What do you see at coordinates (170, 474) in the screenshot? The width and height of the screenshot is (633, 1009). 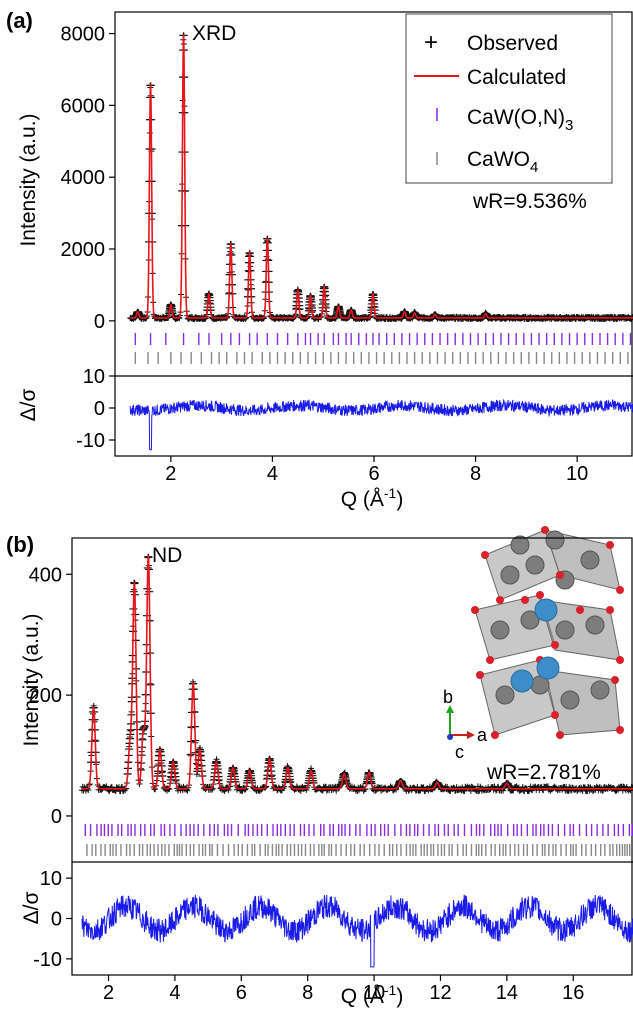 I see `x-tick-label: 2` at bounding box center [170, 474].